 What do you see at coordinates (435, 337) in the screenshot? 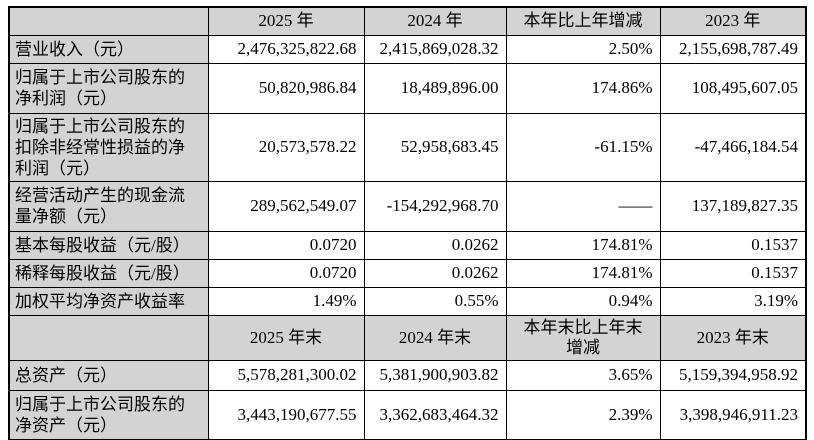
I see `column-header-2024-yearend: 2024 年末` at bounding box center [435, 337].